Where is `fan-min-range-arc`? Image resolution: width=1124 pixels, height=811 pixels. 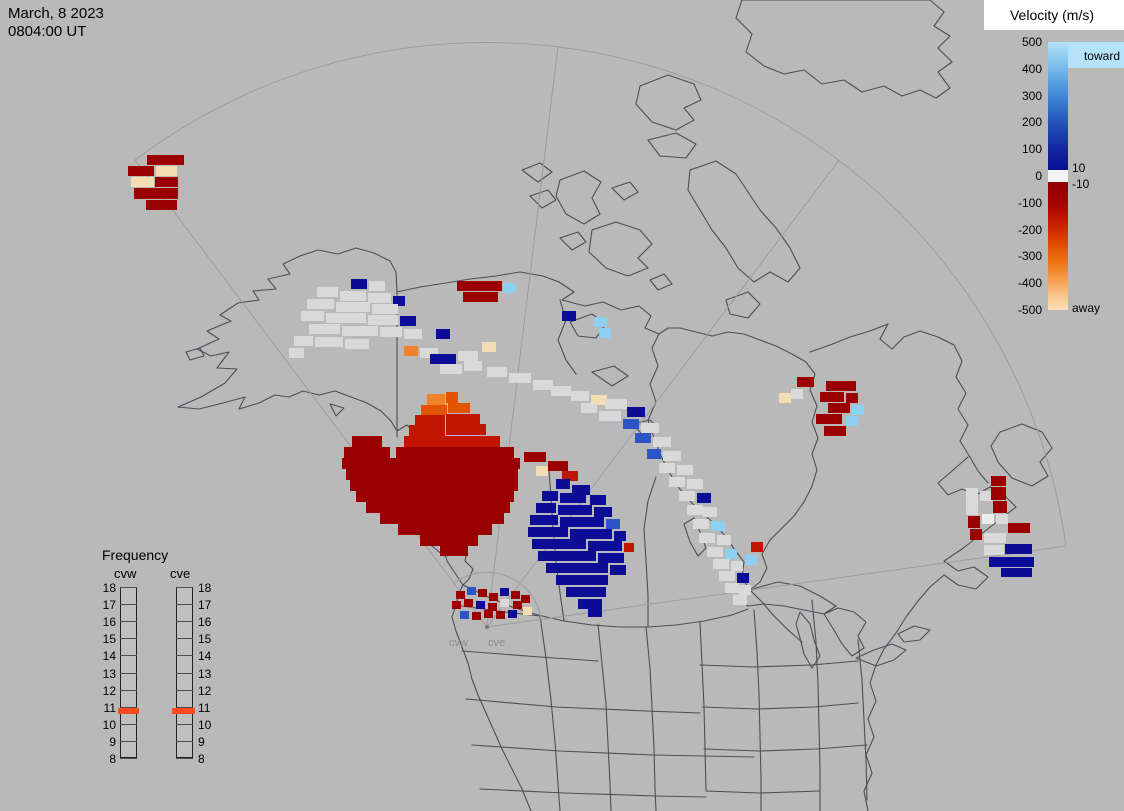 fan-min-range-arc is located at coordinates (497, 595).